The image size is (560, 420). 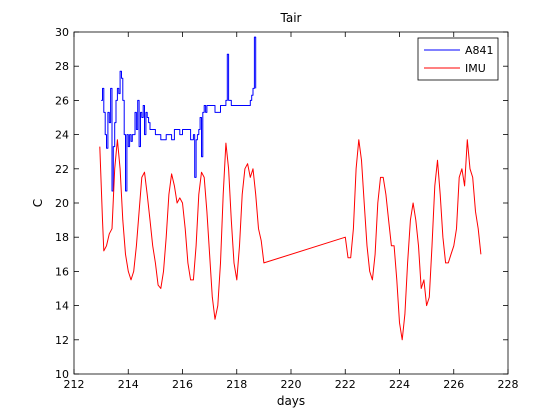 What do you see at coordinates (62, 32) in the screenshot?
I see `y-tick-label: 30` at bounding box center [62, 32].